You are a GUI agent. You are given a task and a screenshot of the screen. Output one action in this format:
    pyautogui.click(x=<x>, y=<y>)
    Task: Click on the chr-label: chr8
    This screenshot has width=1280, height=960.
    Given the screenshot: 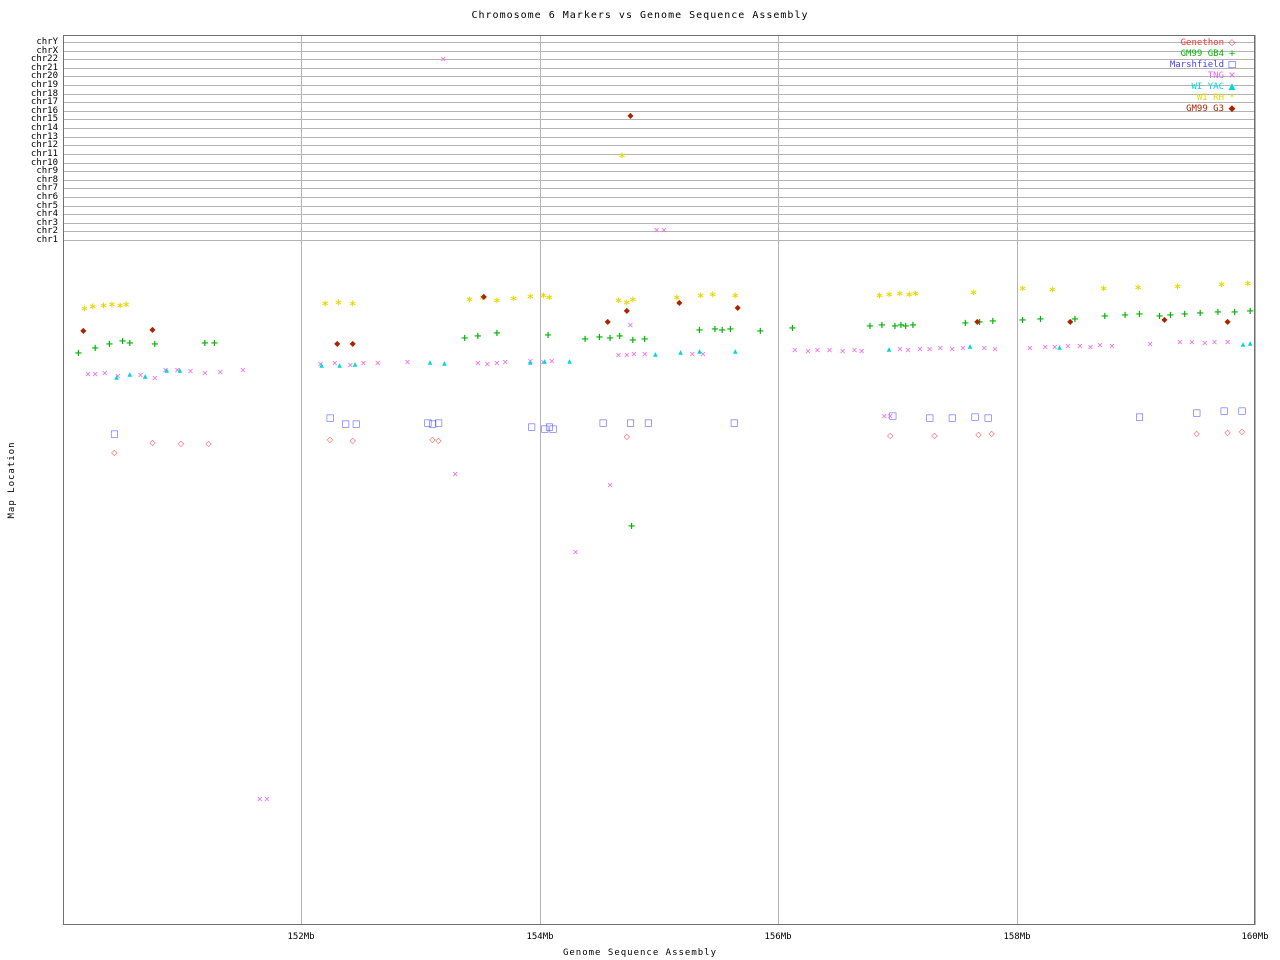 What is the action you would take?
    pyautogui.click(x=47, y=180)
    